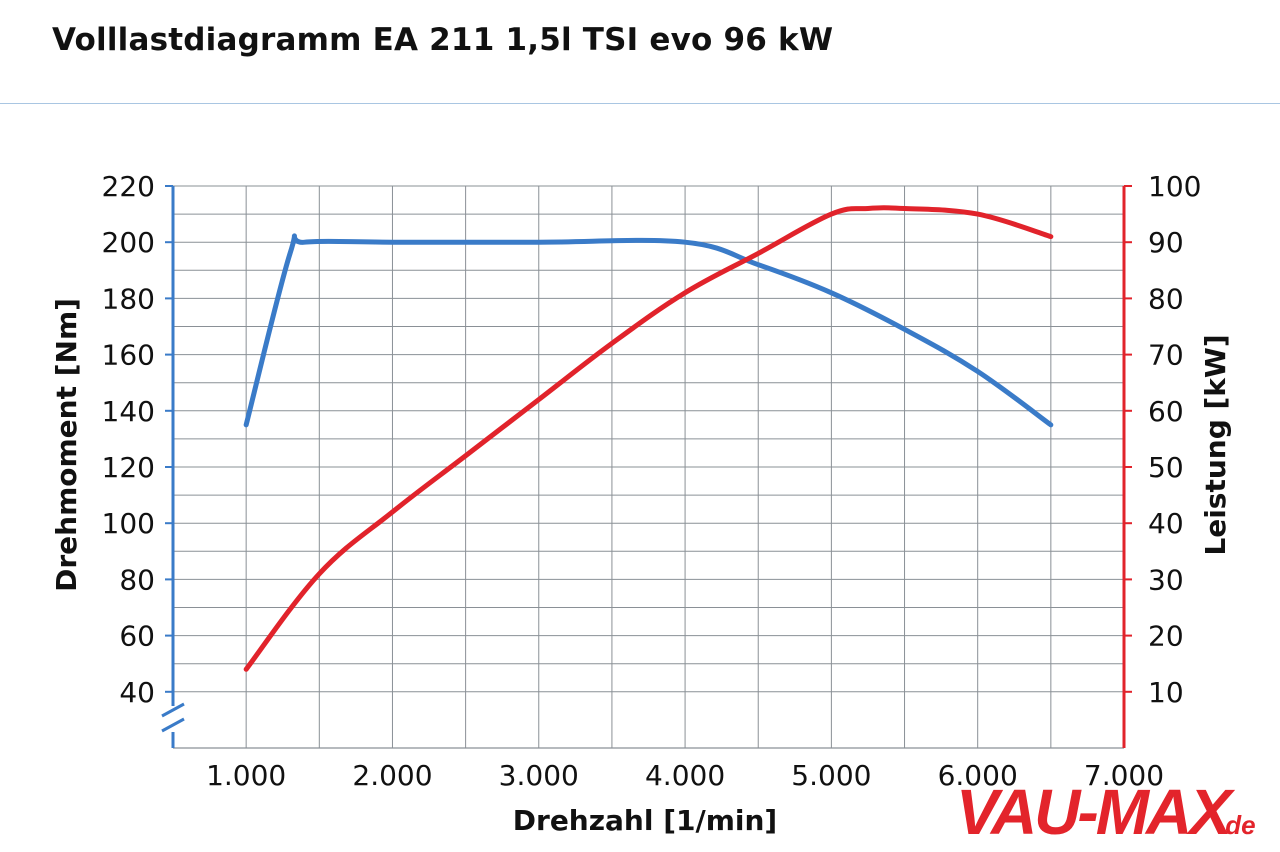 This screenshot has width=1280, height=852. Describe the element at coordinates (1237, 825) in the screenshot. I see `logo-suffix: .de` at that location.